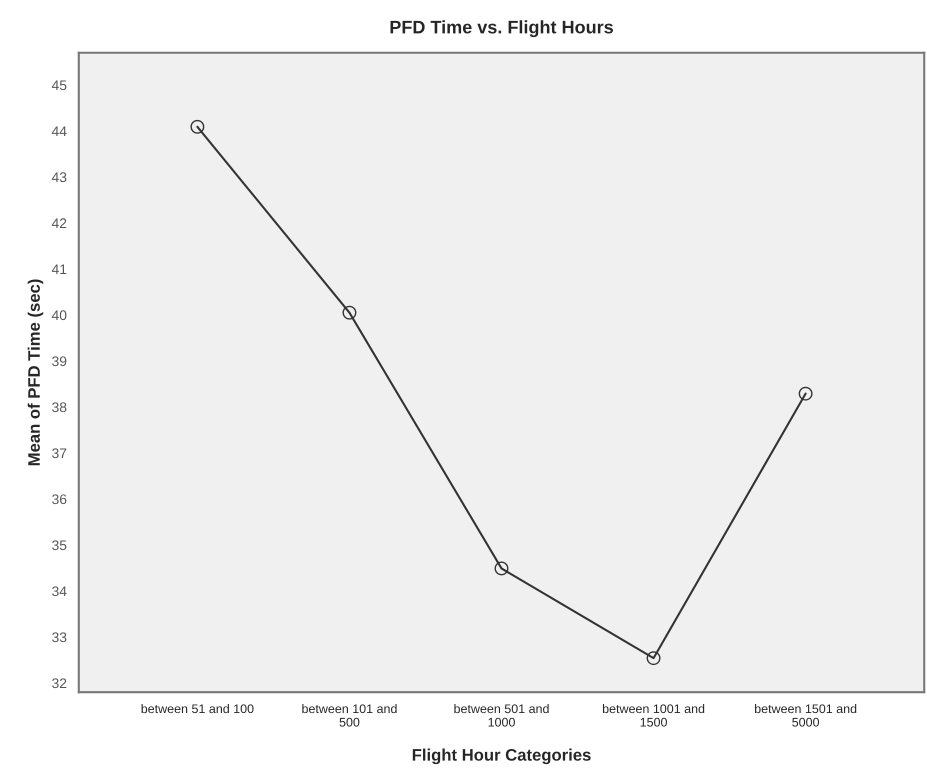  What do you see at coordinates (501, 715) in the screenshot?
I see `x-tick-label: between 501 and 1000` at bounding box center [501, 715].